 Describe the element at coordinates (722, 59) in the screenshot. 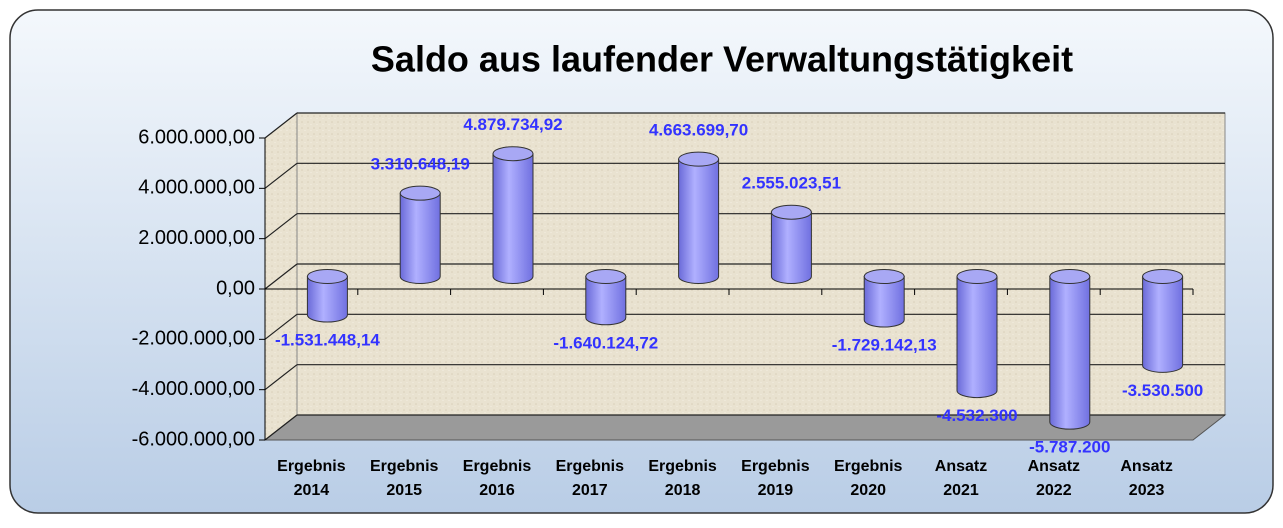

I see `chart-title: Saldo aus laufender Verwaltungstätigkeit` at that location.